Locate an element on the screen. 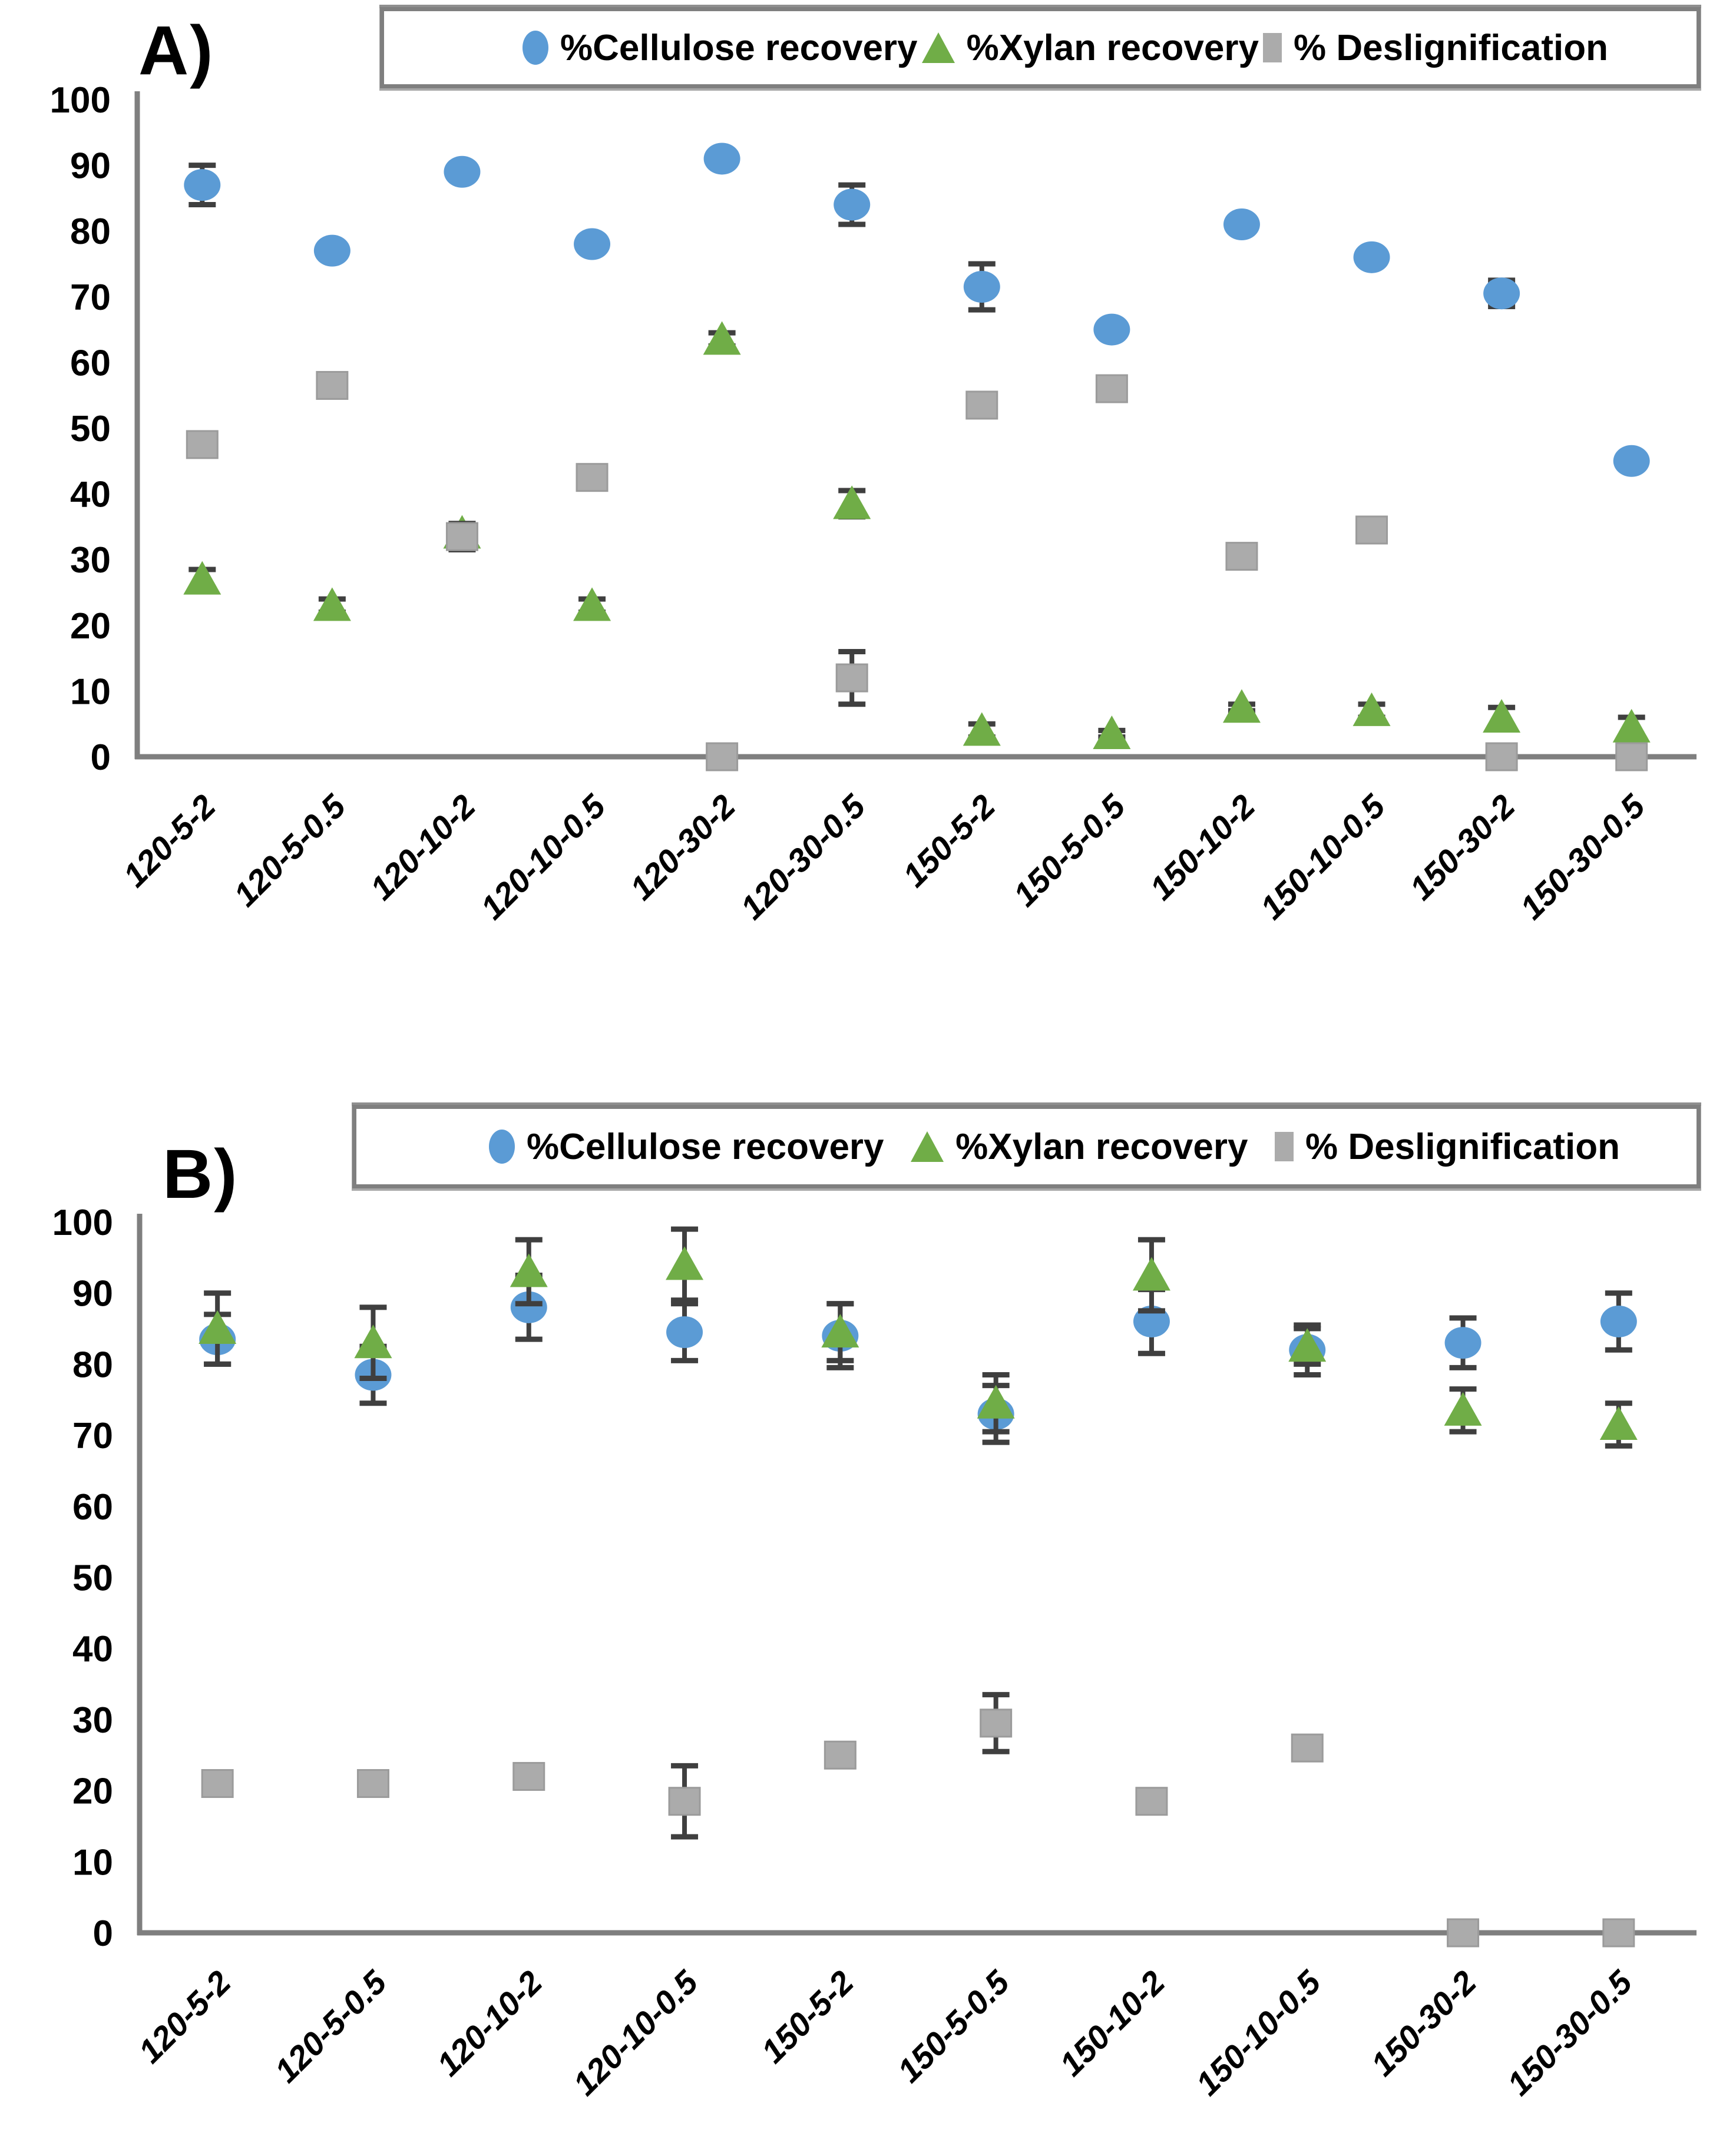 The image size is (1713, 2156). x-category-label: 120-5-2 is located at coordinates (169, 840).